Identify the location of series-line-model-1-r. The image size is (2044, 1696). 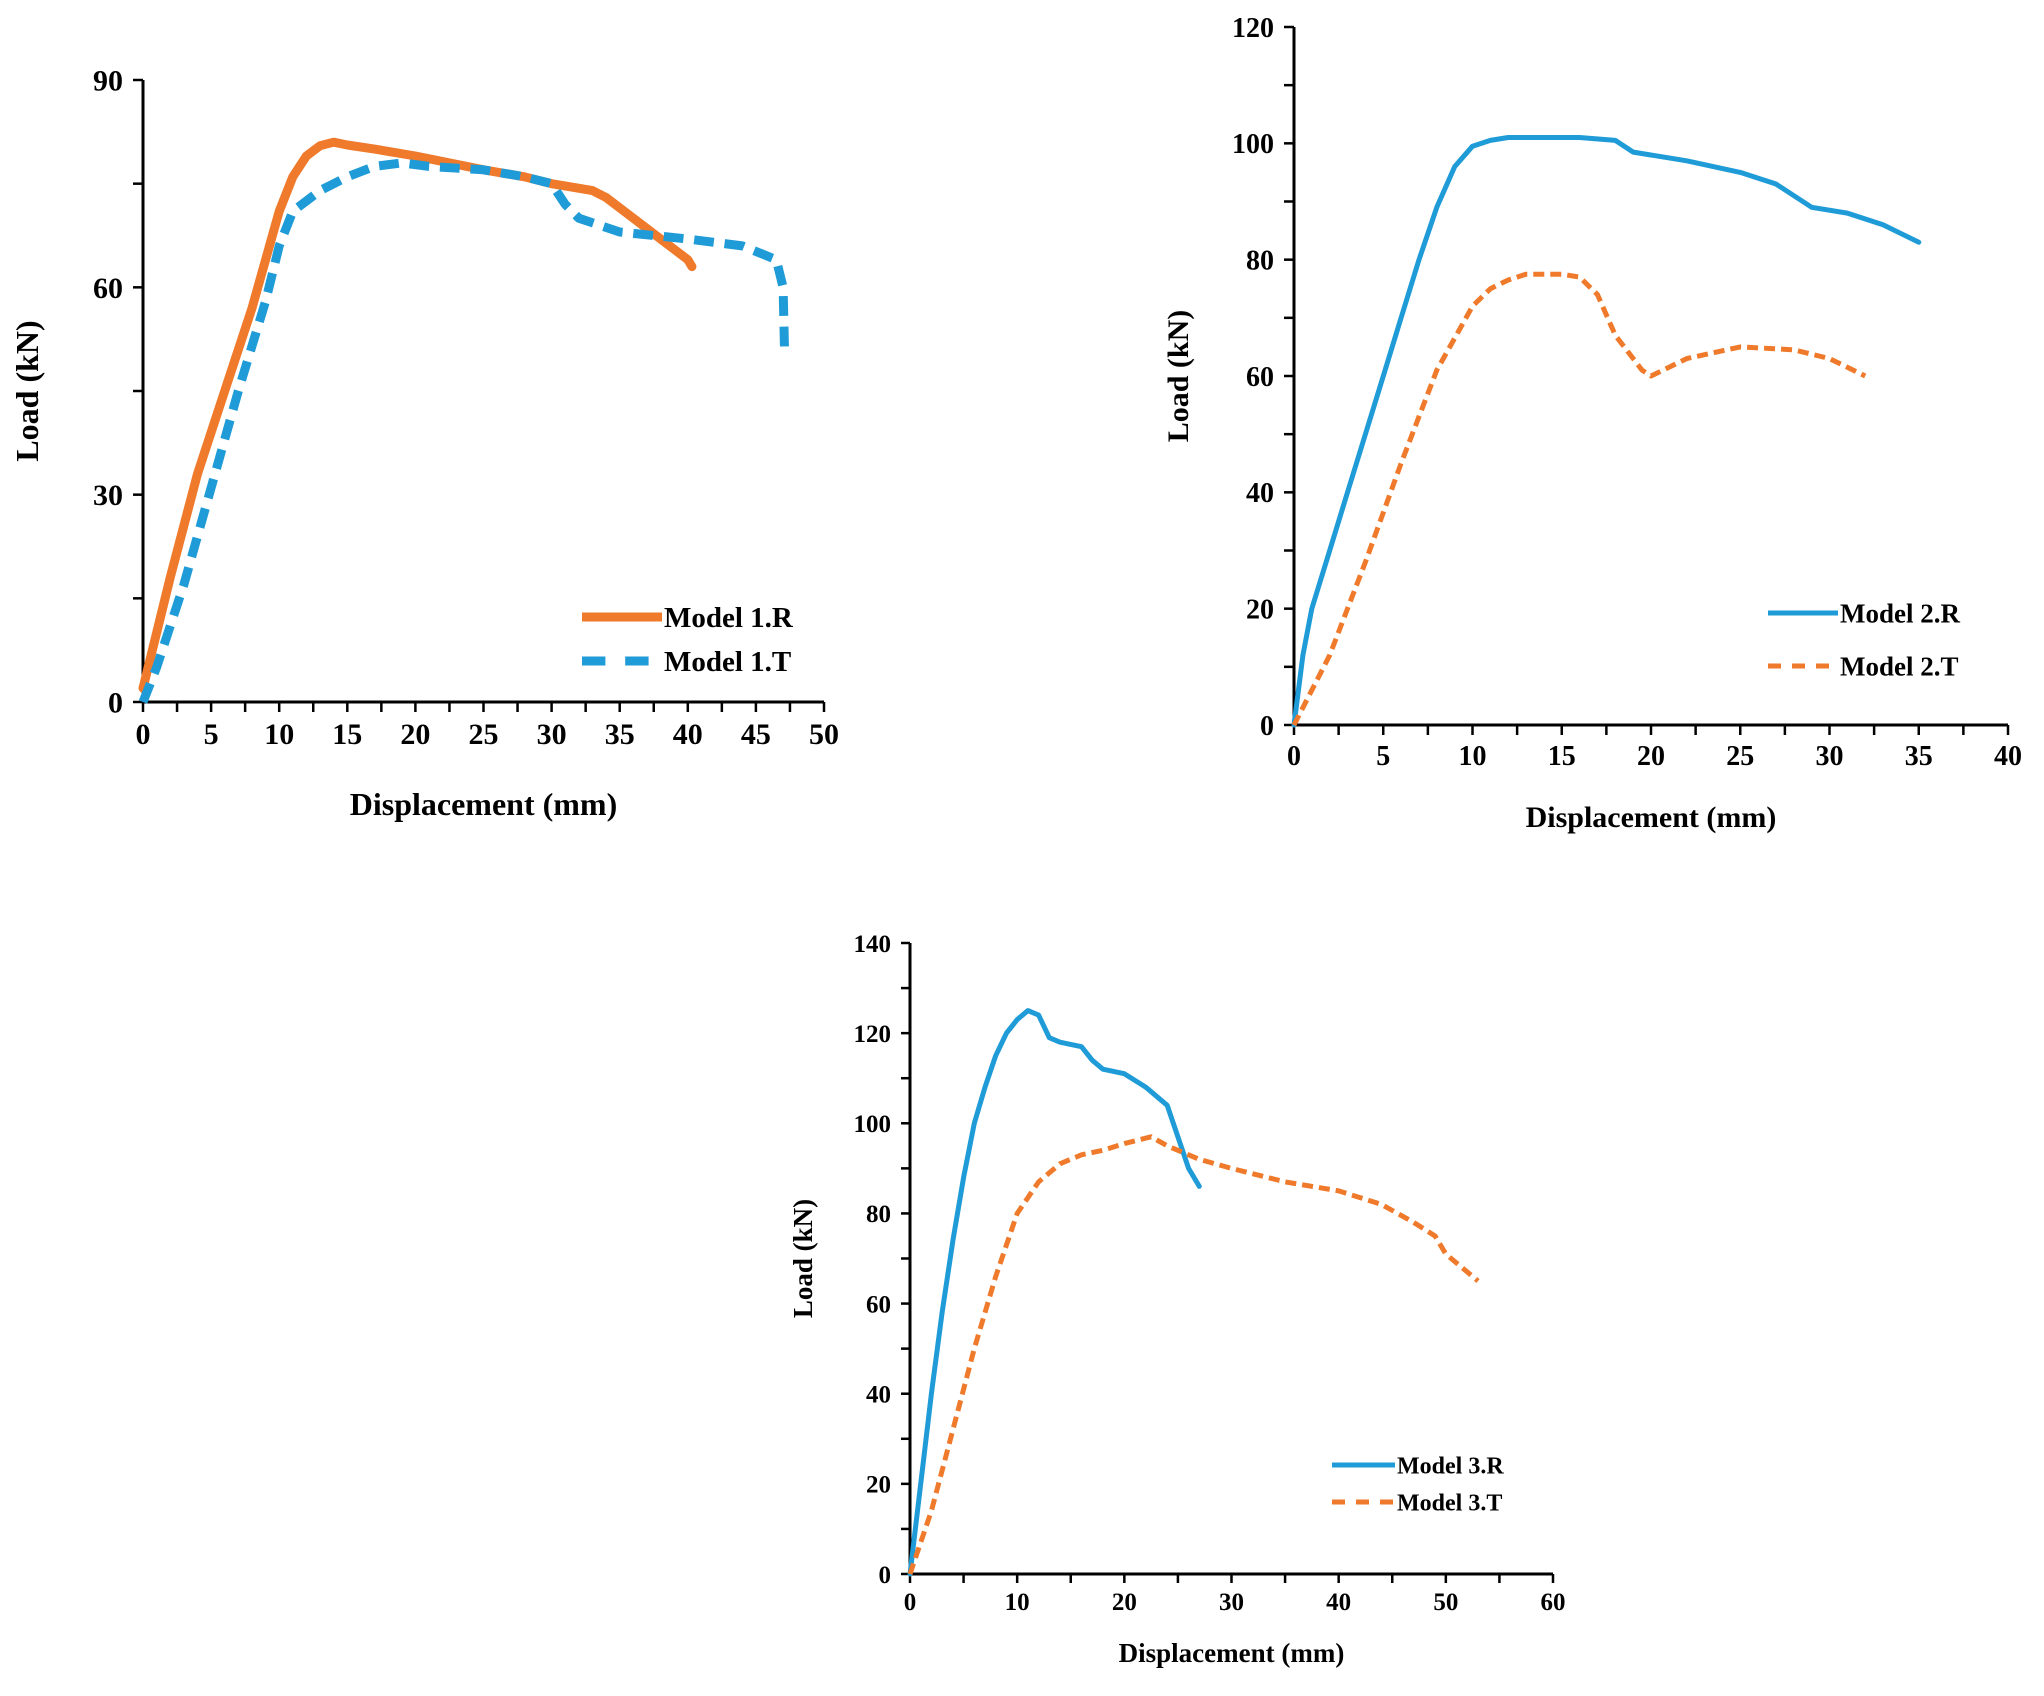
(417, 415).